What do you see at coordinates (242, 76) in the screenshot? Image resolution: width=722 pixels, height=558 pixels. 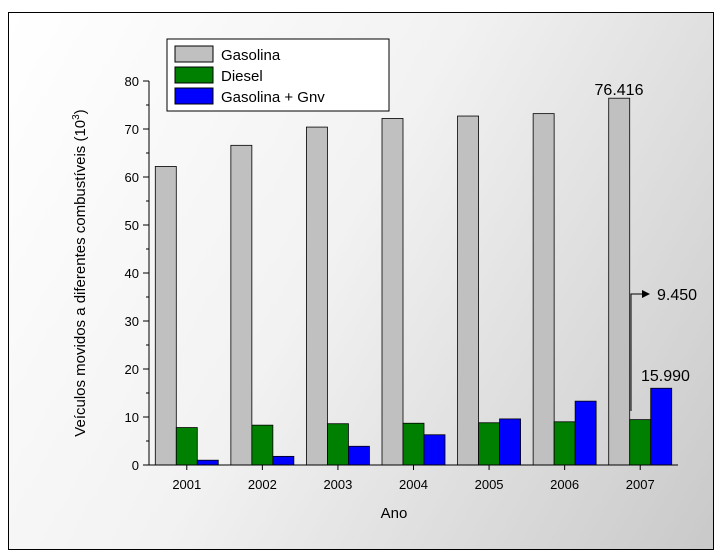 I see `legend-label-diesel: Diesel` at bounding box center [242, 76].